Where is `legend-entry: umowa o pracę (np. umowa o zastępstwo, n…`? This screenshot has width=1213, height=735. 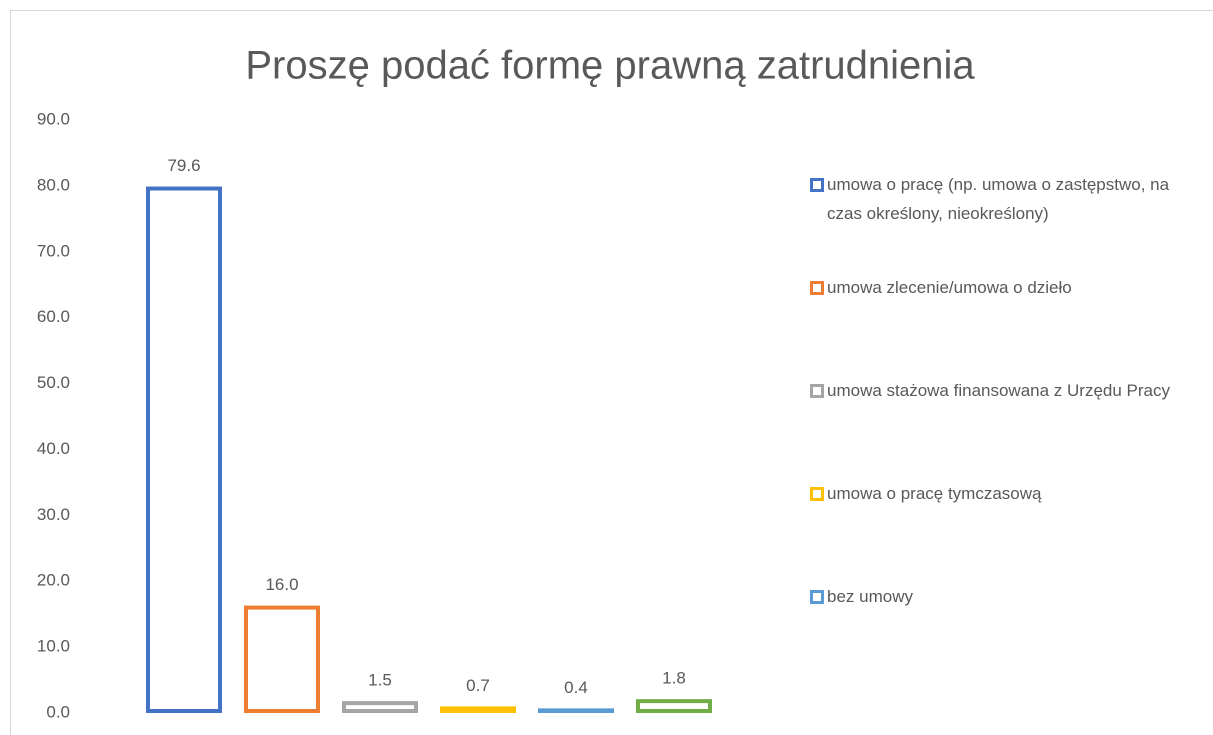 legend-entry: umowa o pracę (np. umowa o zastępstwo, n… is located at coordinates (990, 199).